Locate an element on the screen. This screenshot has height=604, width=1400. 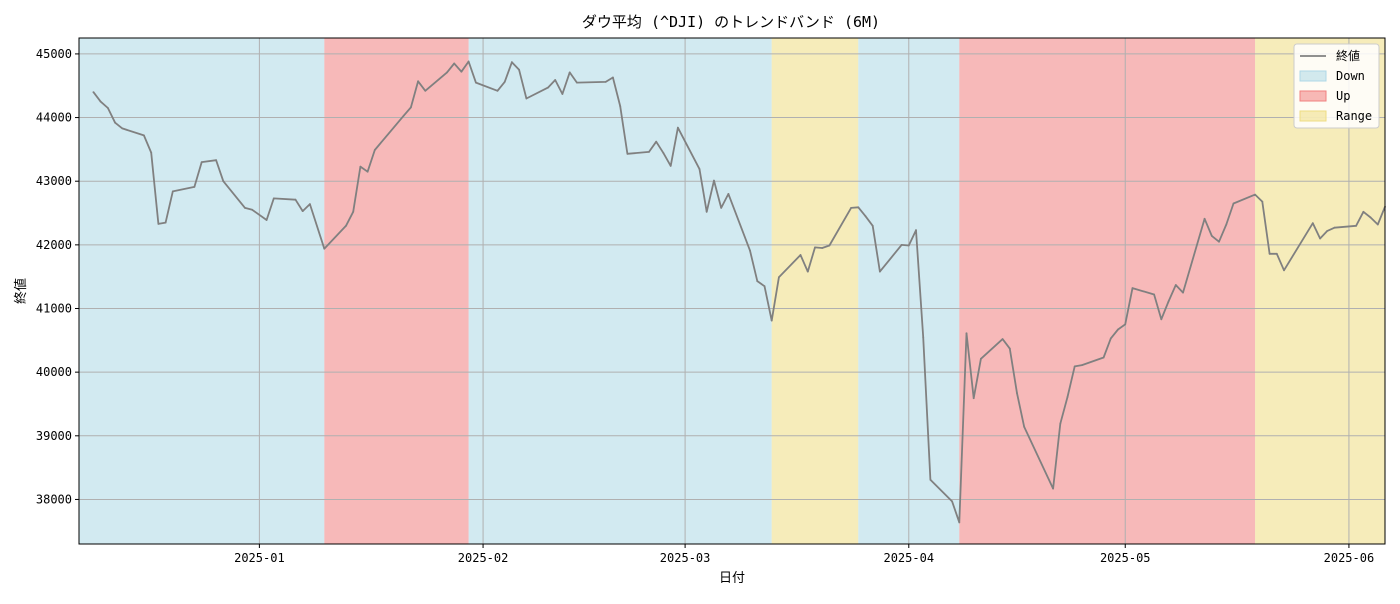
x-tick-label: 2025-06 is located at coordinates (1349, 558).